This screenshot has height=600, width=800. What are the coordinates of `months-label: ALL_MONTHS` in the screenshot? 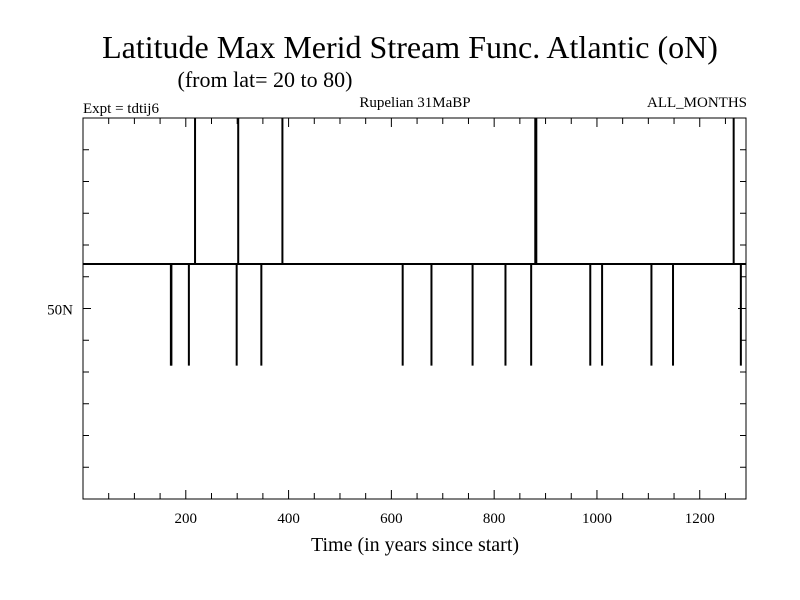 It's located at (697, 103).